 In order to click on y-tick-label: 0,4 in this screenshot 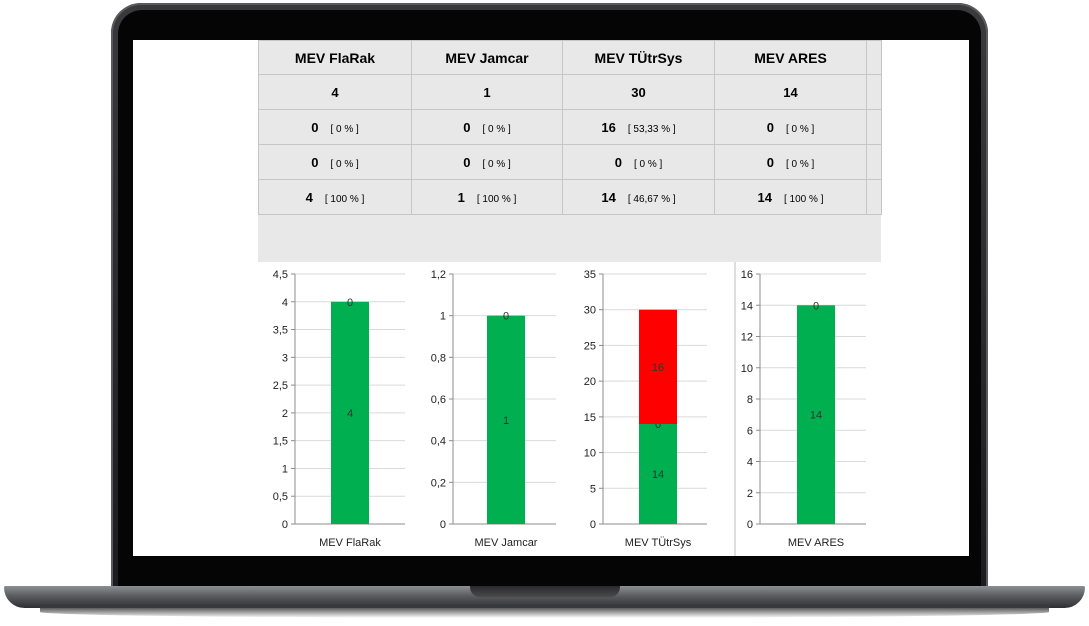, I will do `click(438, 442)`.